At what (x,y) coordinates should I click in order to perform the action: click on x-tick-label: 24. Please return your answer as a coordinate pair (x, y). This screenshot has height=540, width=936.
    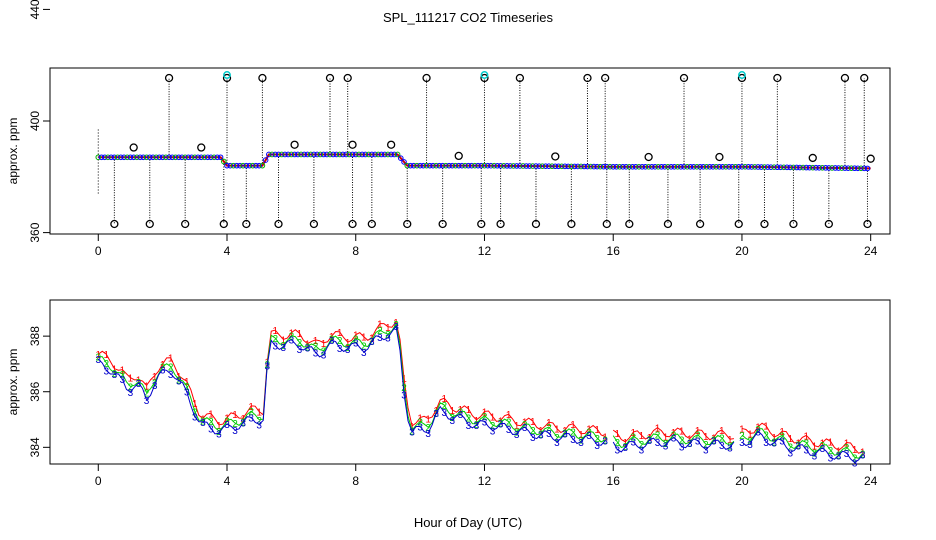
    Looking at the image, I should click on (871, 251).